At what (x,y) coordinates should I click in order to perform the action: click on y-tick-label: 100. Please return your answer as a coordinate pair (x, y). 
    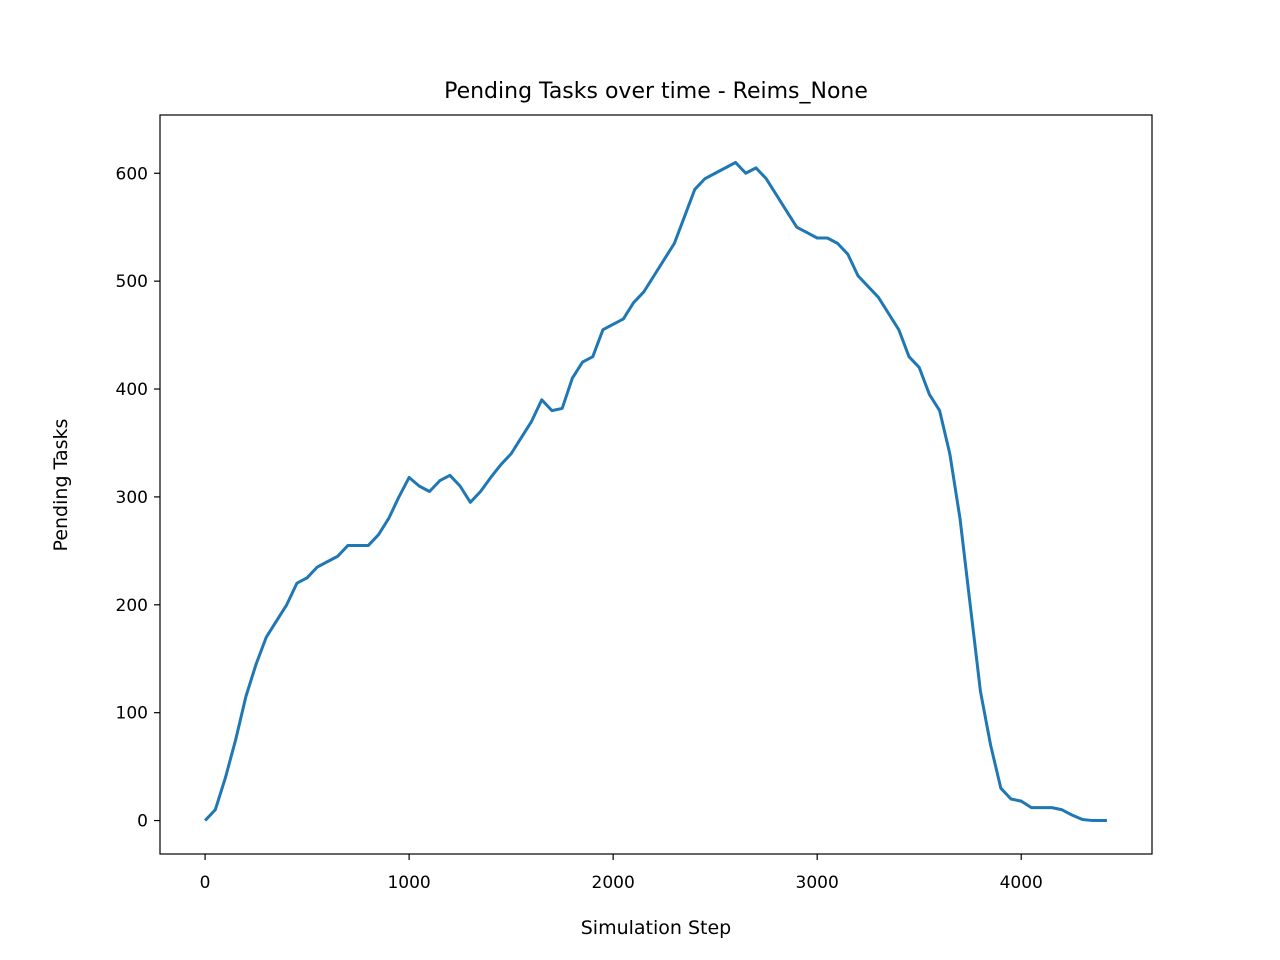
    Looking at the image, I should click on (132, 714).